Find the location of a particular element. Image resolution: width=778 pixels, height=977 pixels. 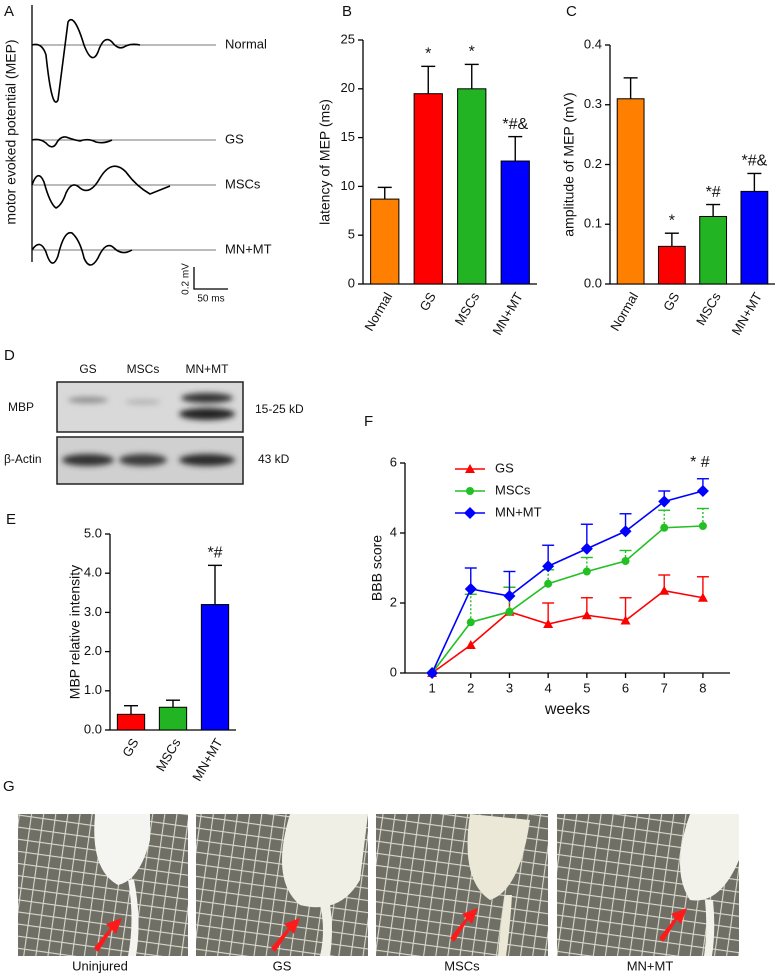

panel-letter: A is located at coordinates (9, 11).